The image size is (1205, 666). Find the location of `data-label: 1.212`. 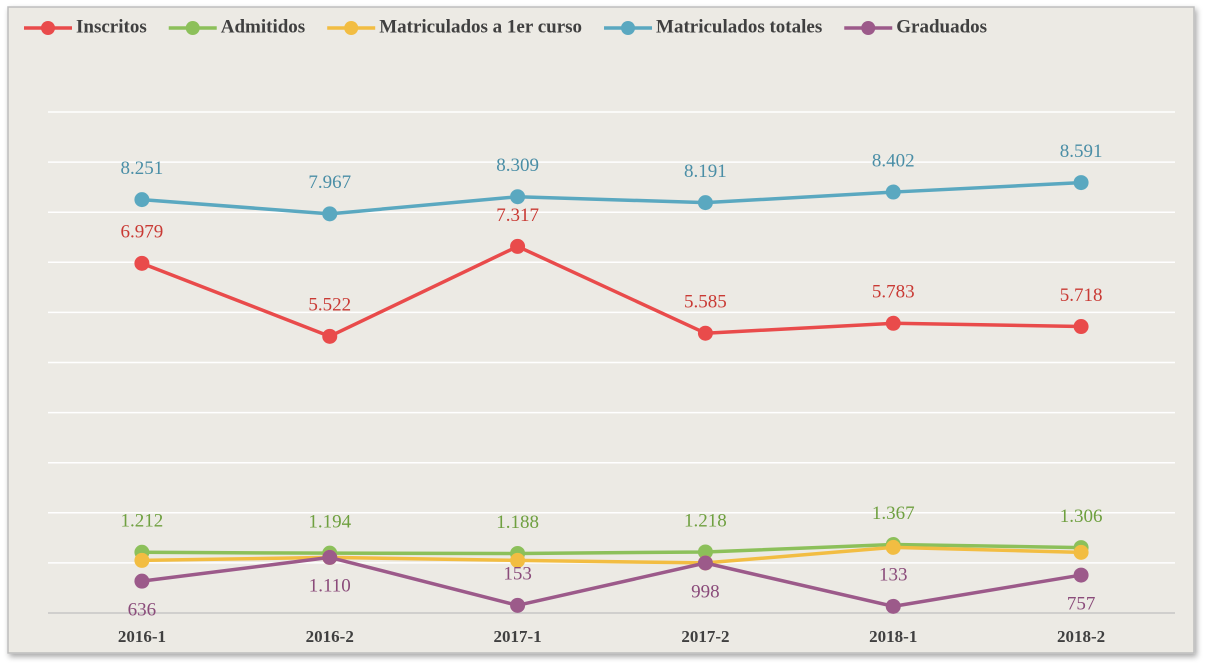

data-label: 1.212 is located at coordinates (142, 521).